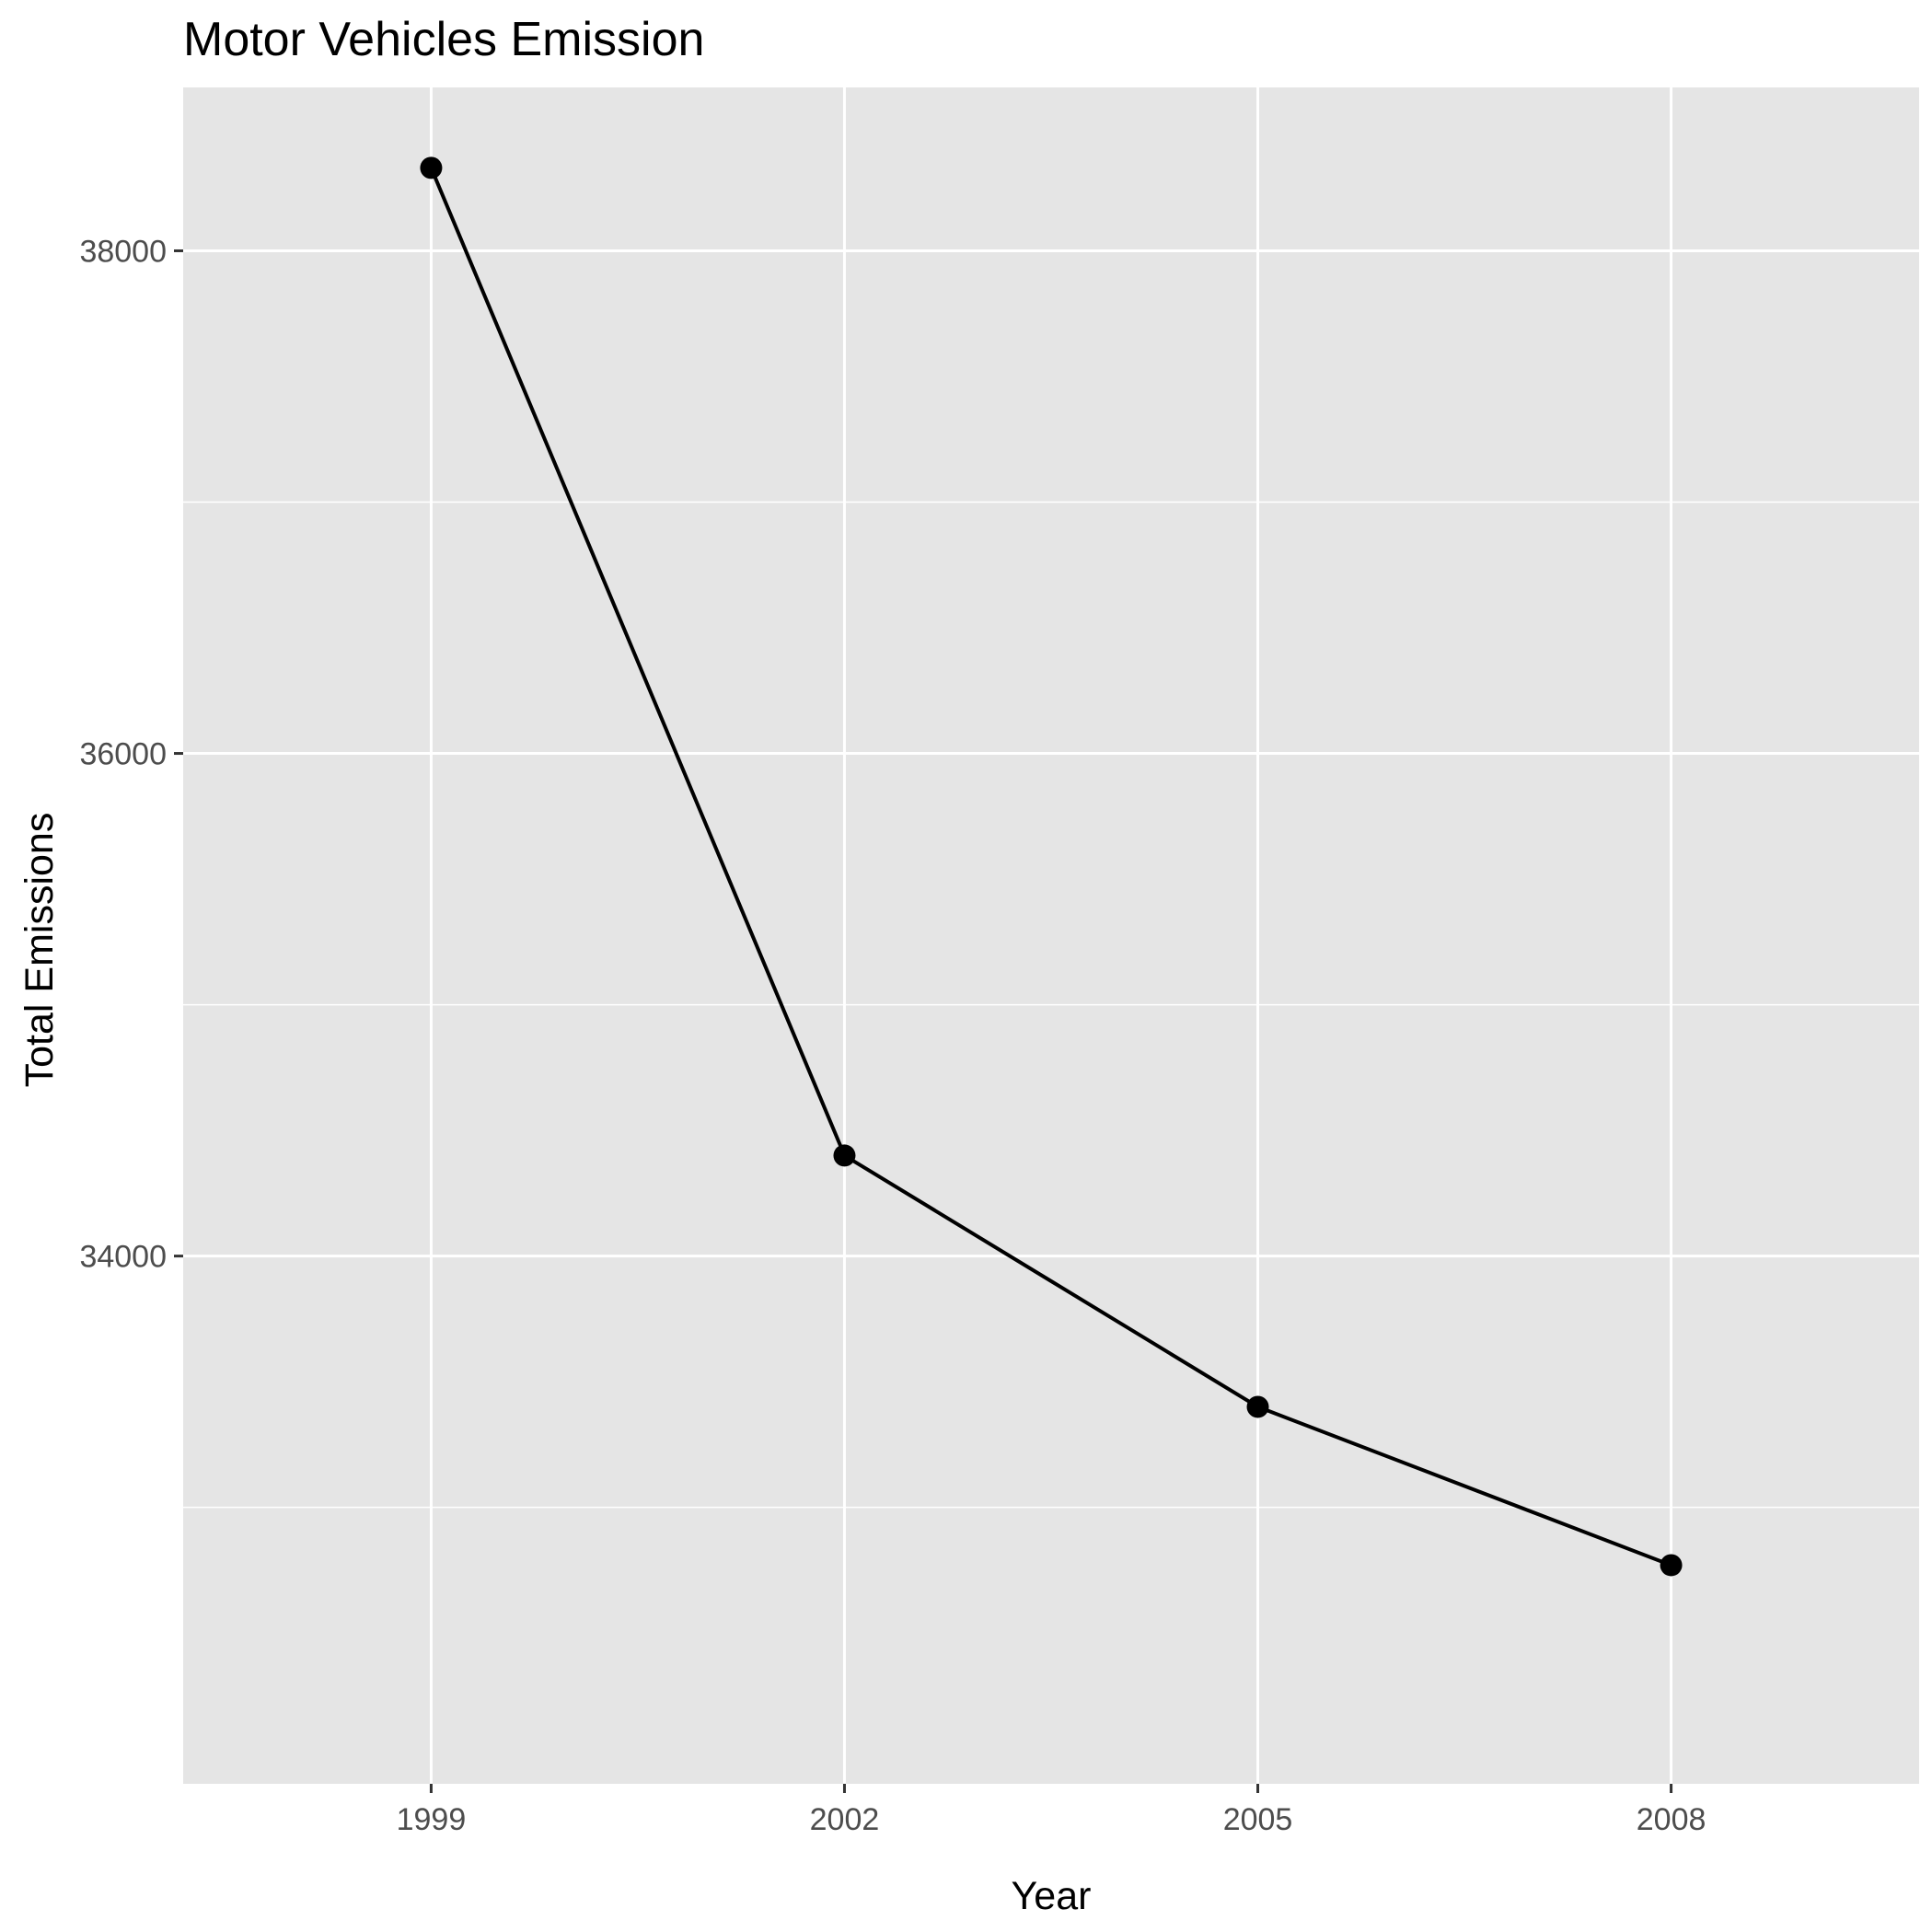 The image size is (1932, 1932). What do you see at coordinates (123, 1258) in the screenshot?
I see `y-tick-label: 34000` at bounding box center [123, 1258].